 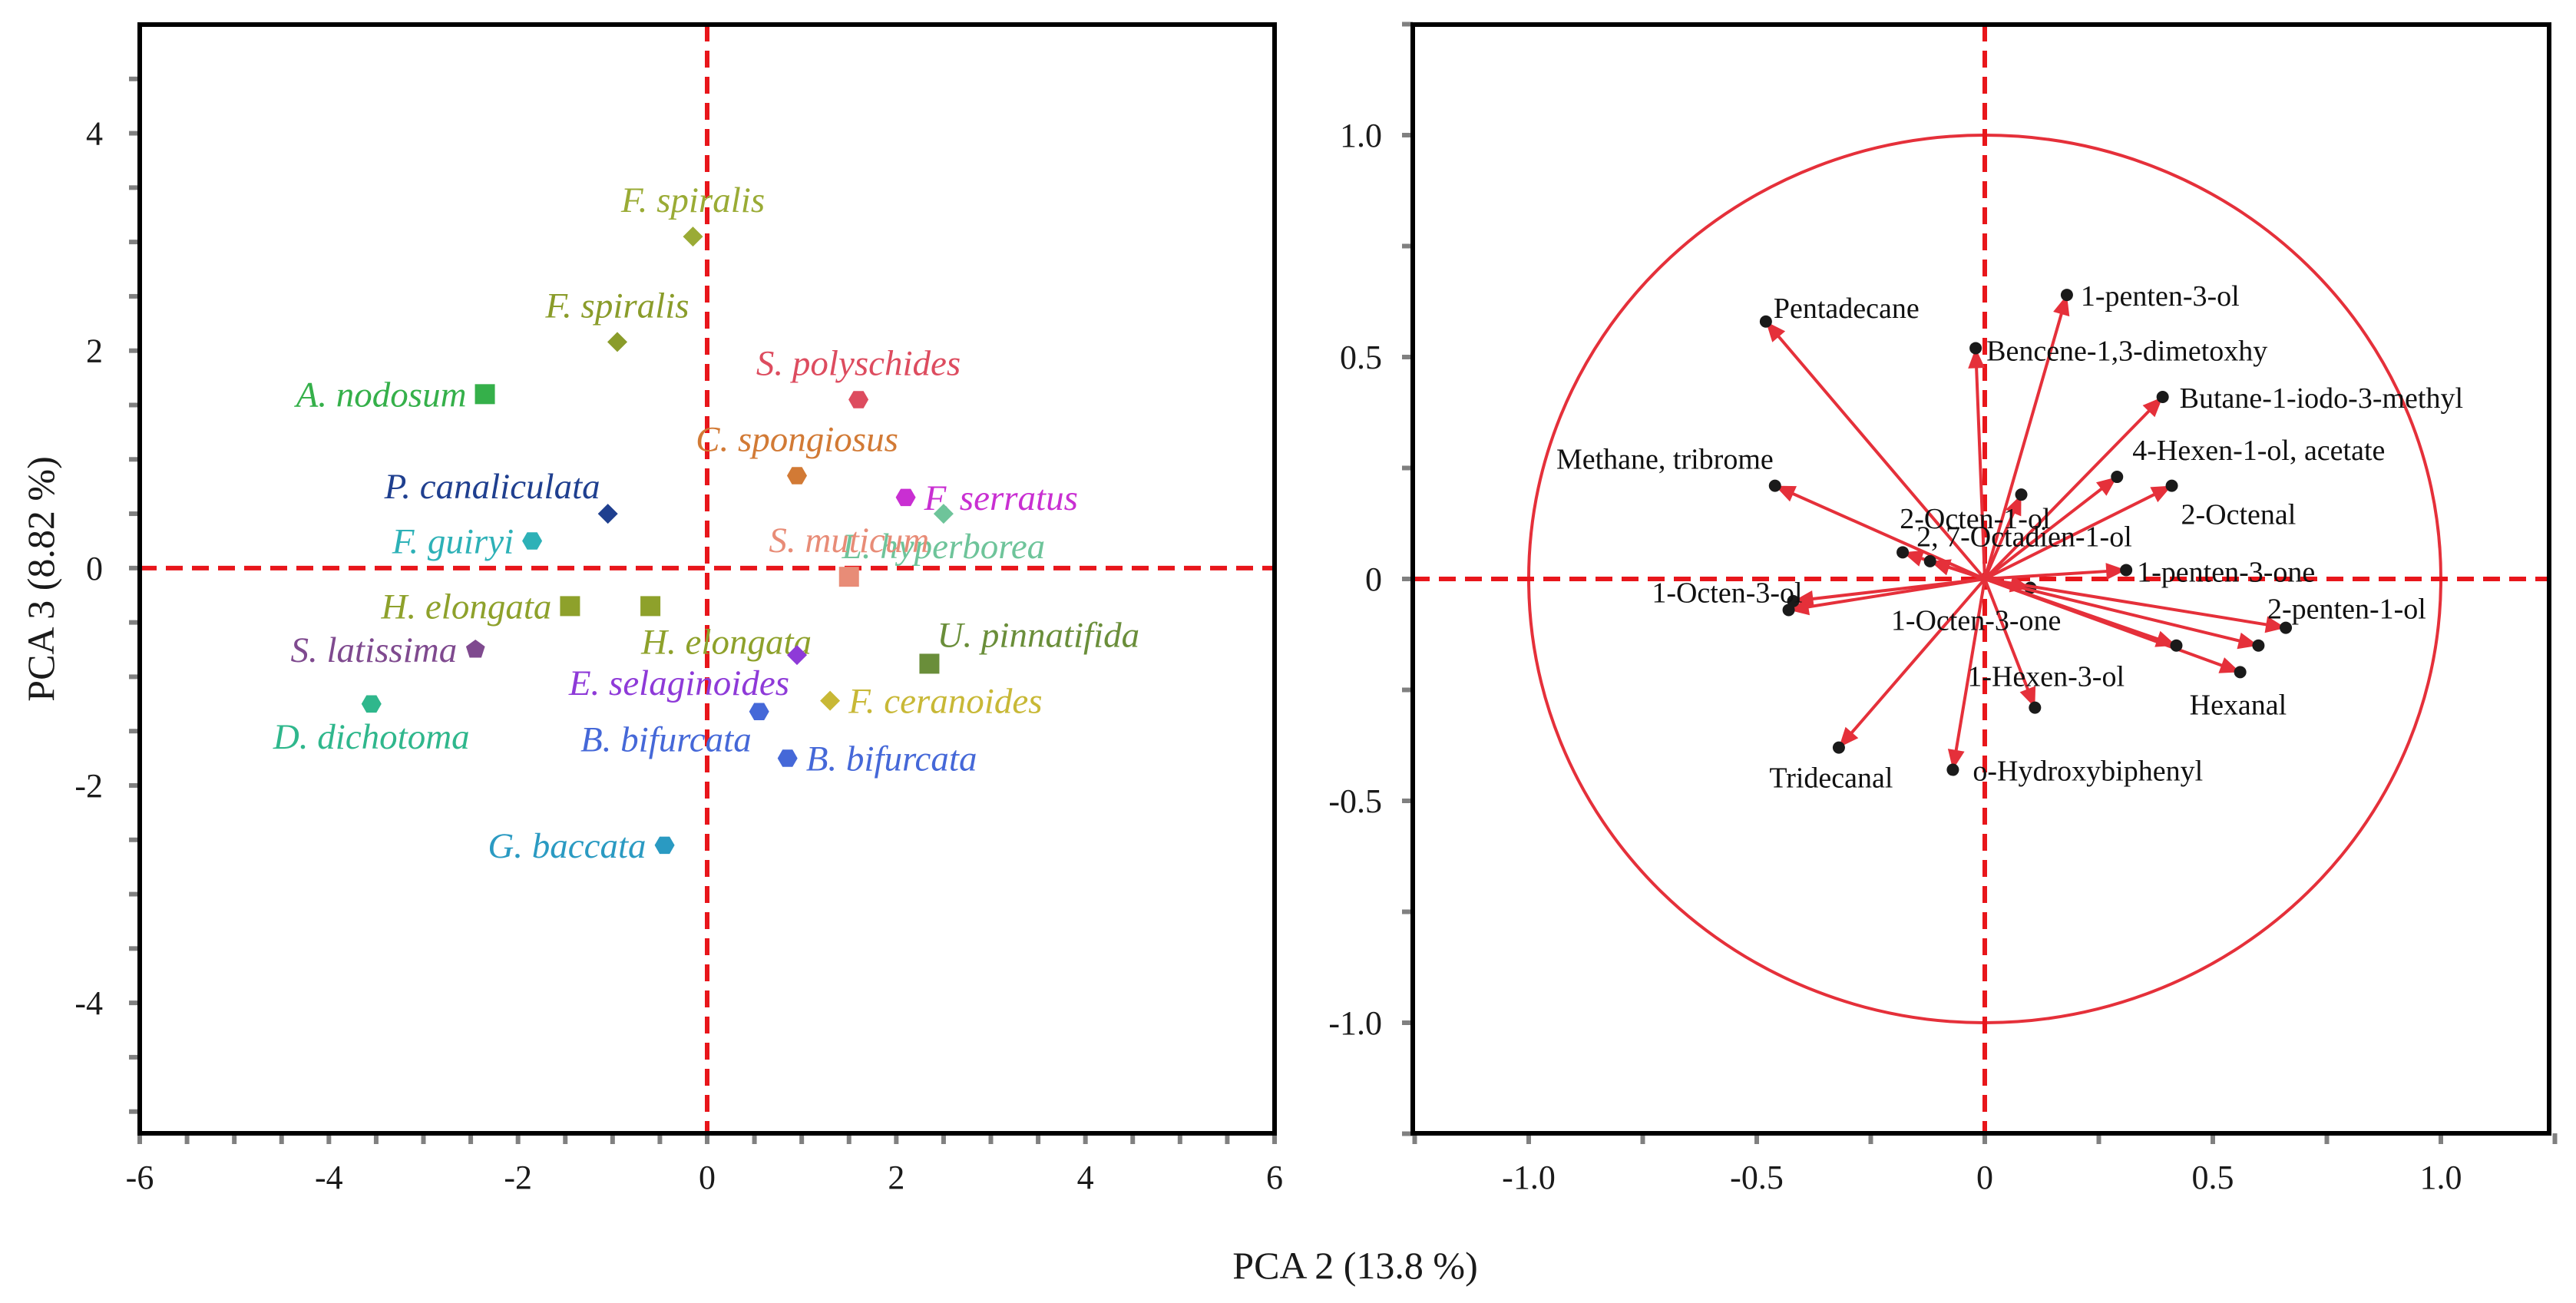 What do you see at coordinates (1355, 1023) in the screenshot?
I see `y-tick-label: -1.0` at bounding box center [1355, 1023].